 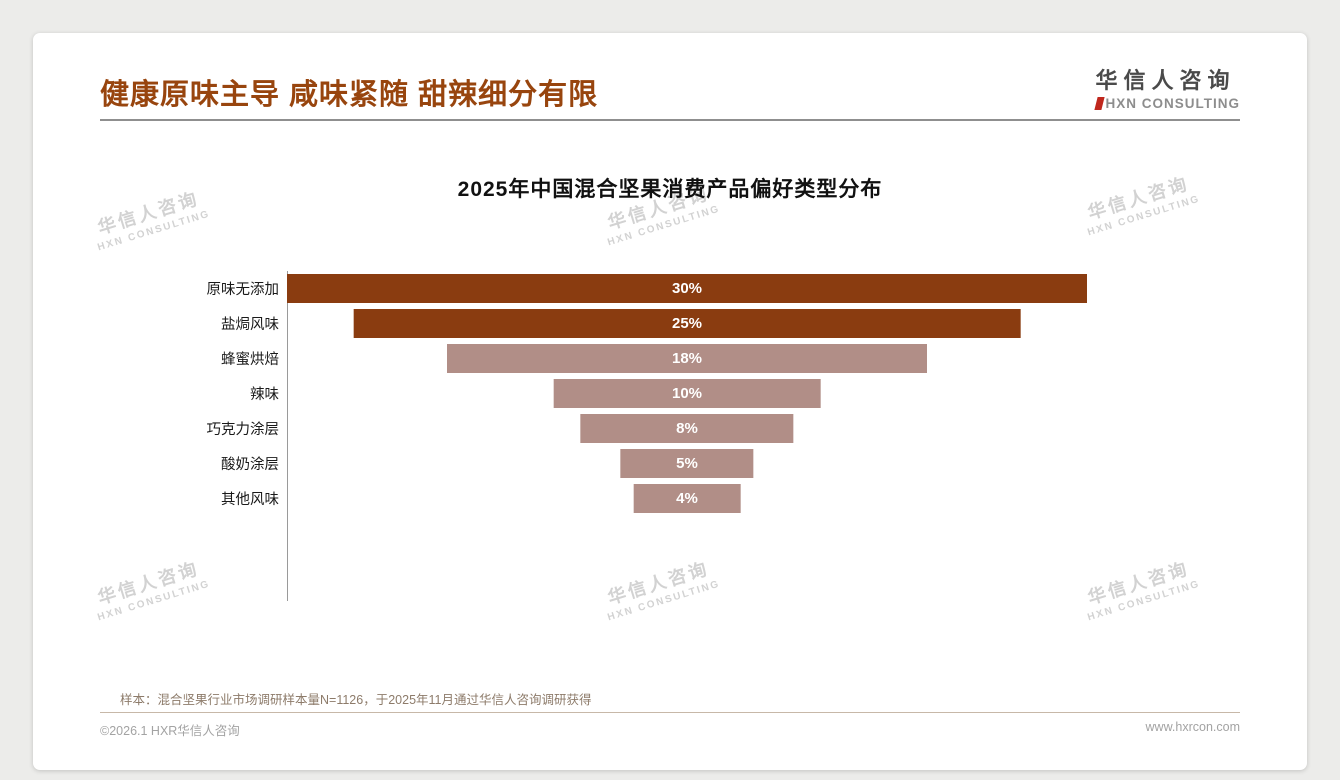 I want to click on bar-area: 18%, so click(x=687, y=358).